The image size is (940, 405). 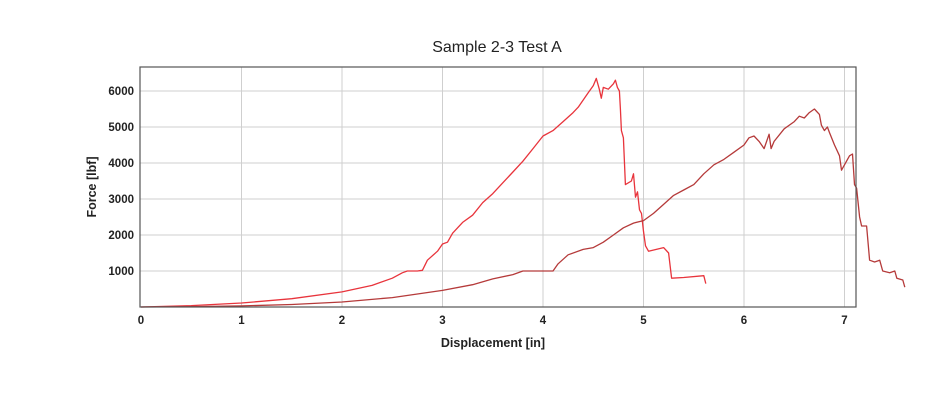 I want to click on x-tick-label: 3, so click(x=442, y=321).